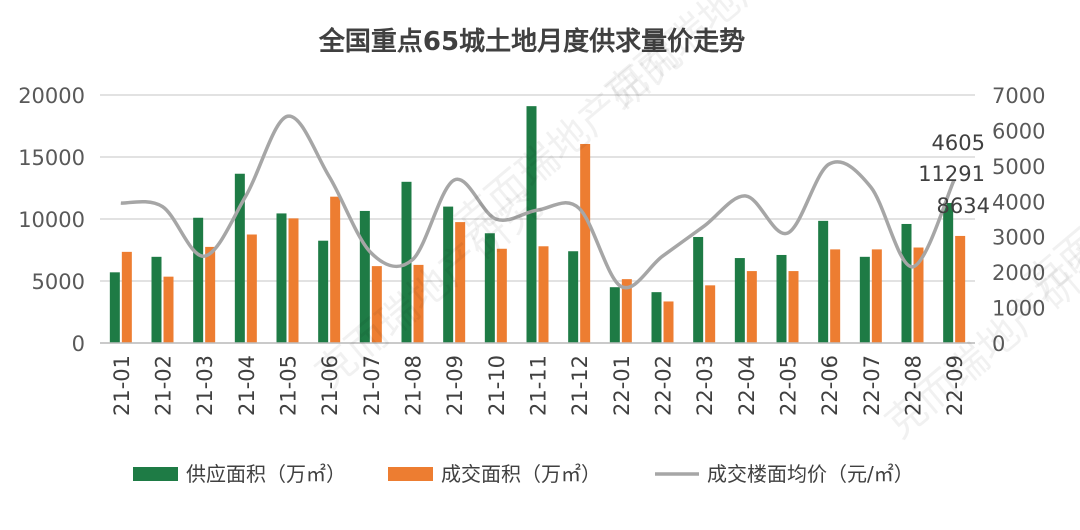  What do you see at coordinates (521, 474) in the screenshot?
I see `legend-label: 成交面积（万㎡）` at bounding box center [521, 474].